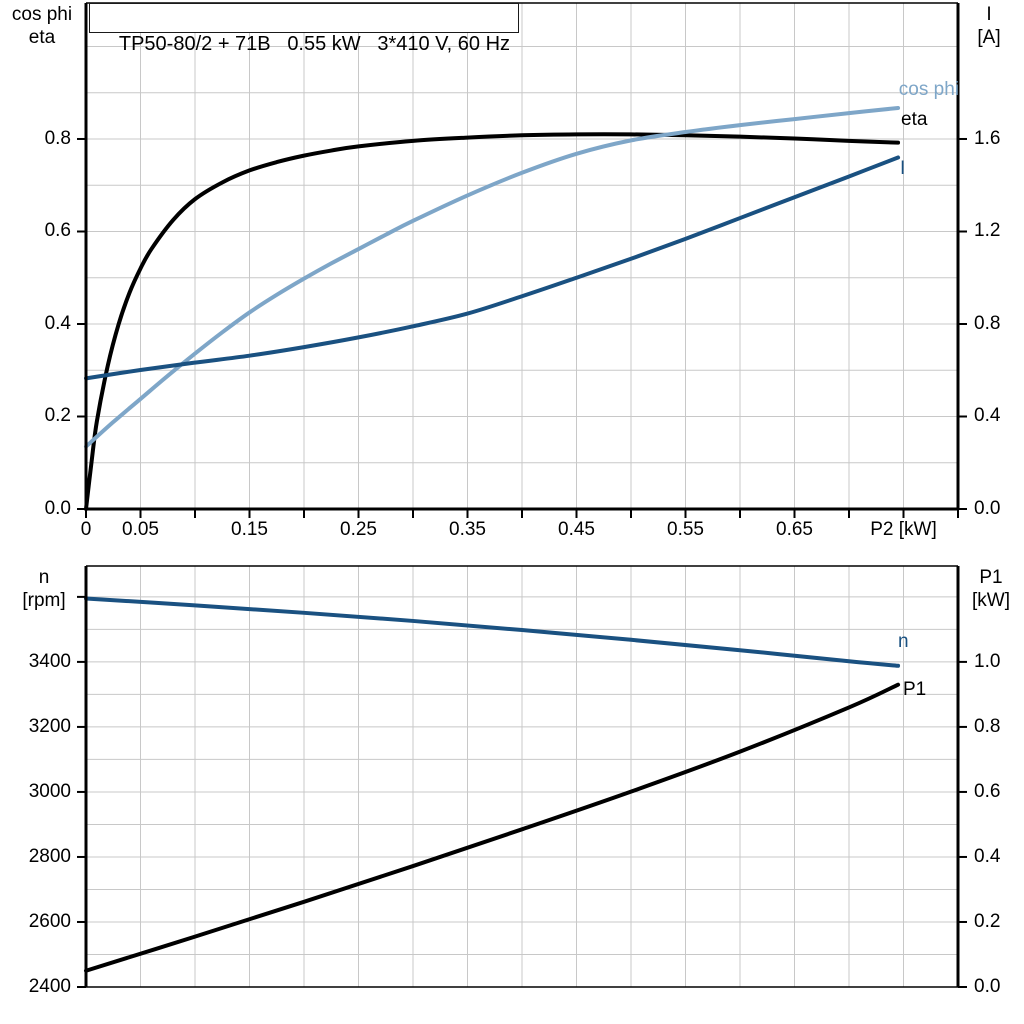 This screenshot has width=1024, height=1024. Describe the element at coordinates (57, 416) in the screenshot. I see `left-tick-label: 0.2` at that location.